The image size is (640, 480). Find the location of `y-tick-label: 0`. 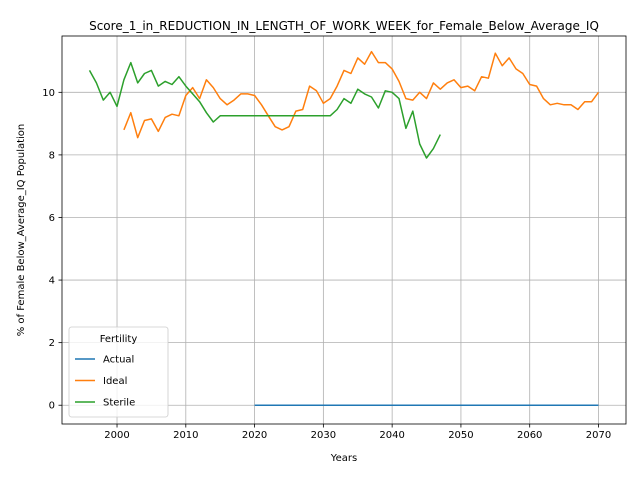

y-tick-label: 0 is located at coordinates (52, 406).